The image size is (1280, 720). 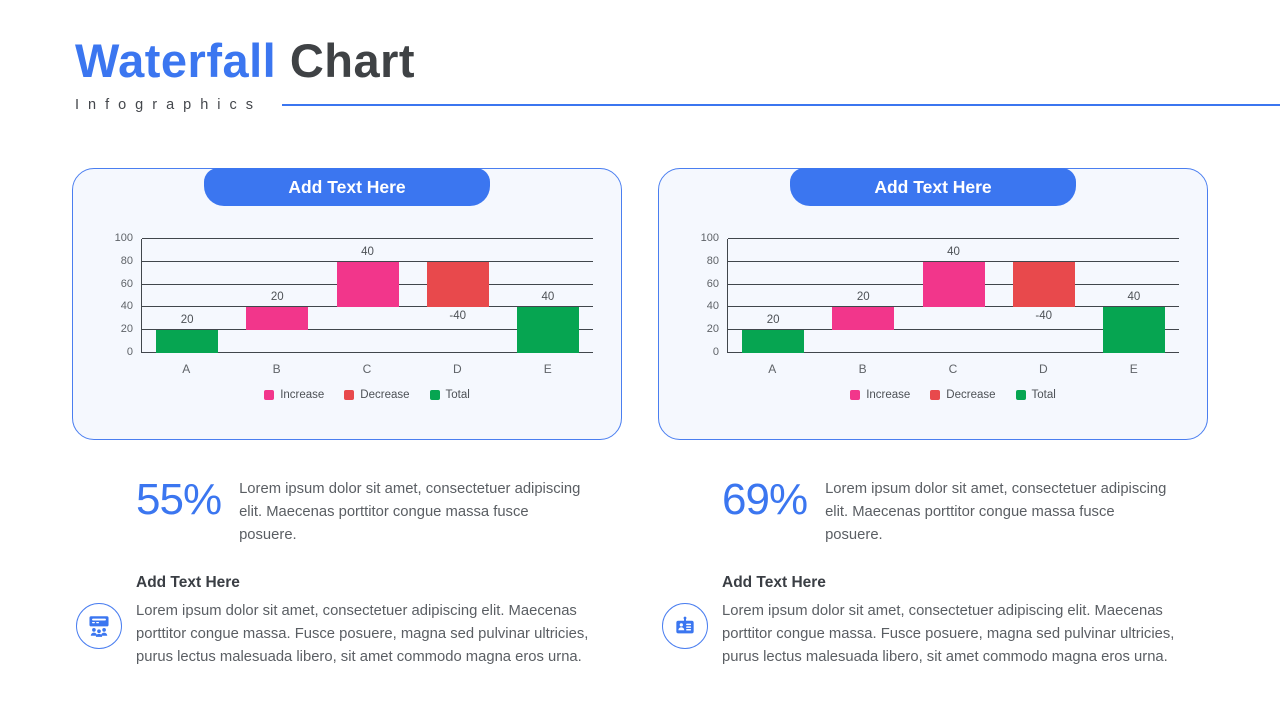 I want to click on legend-label: Increase, so click(x=888, y=395).